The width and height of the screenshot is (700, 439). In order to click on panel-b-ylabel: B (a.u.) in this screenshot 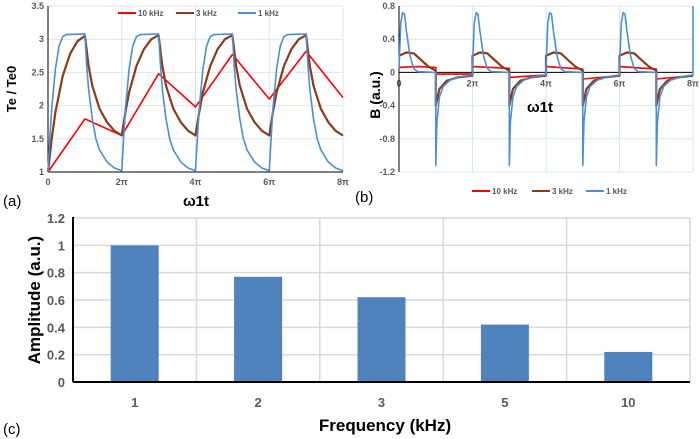, I will do `click(375, 94)`.